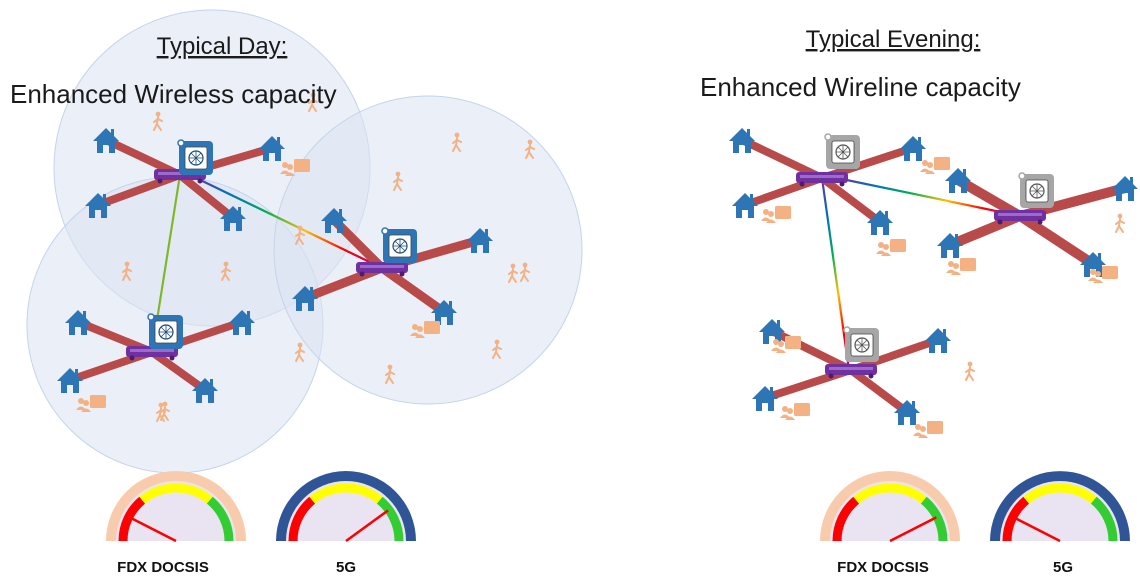  Describe the element at coordinates (1063, 567) in the screenshot. I see `evening-5g-gauge-label: 5G` at that location.